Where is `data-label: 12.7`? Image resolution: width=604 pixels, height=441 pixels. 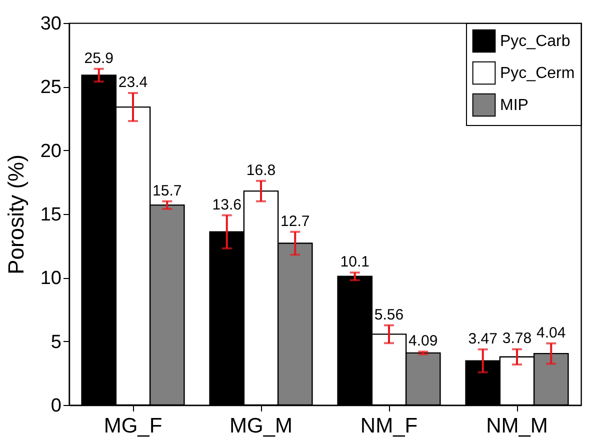
data-label: 12.7 is located at coordinates (295, 221).